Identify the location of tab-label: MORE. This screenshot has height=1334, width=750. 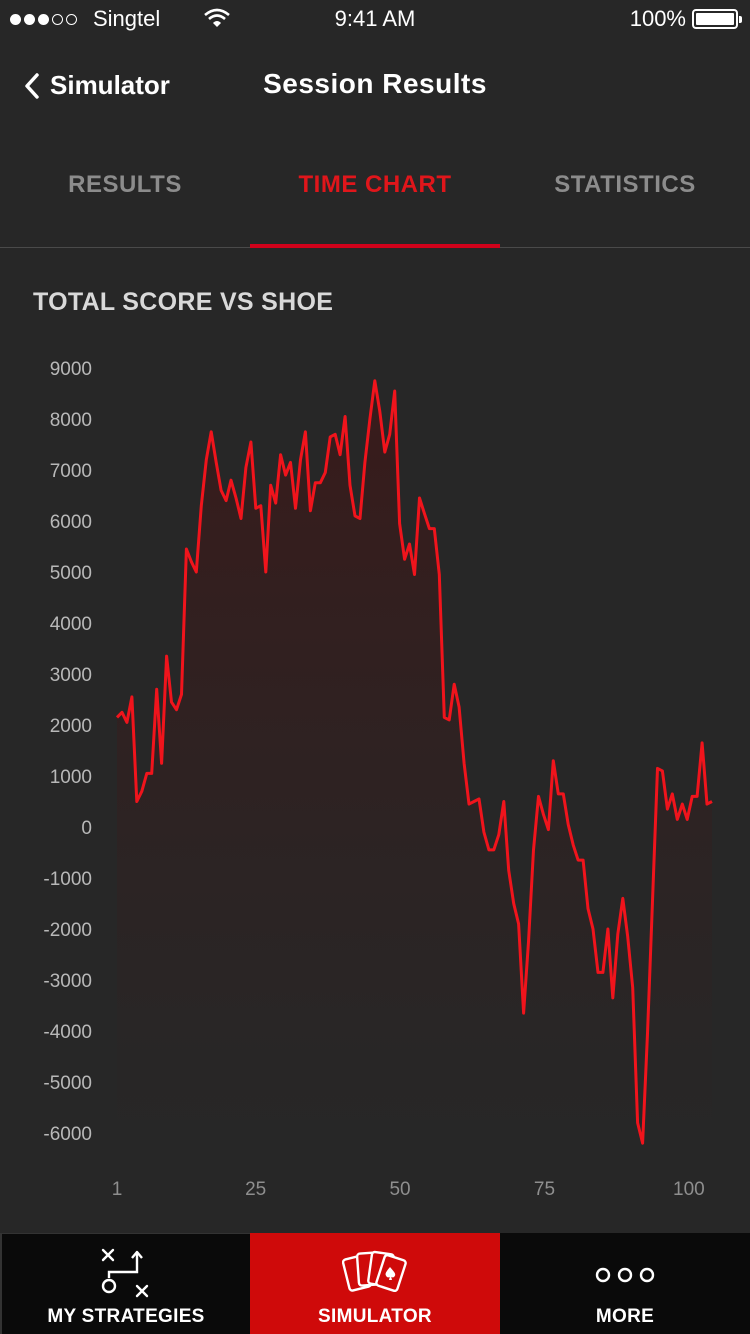
(625, 1316).